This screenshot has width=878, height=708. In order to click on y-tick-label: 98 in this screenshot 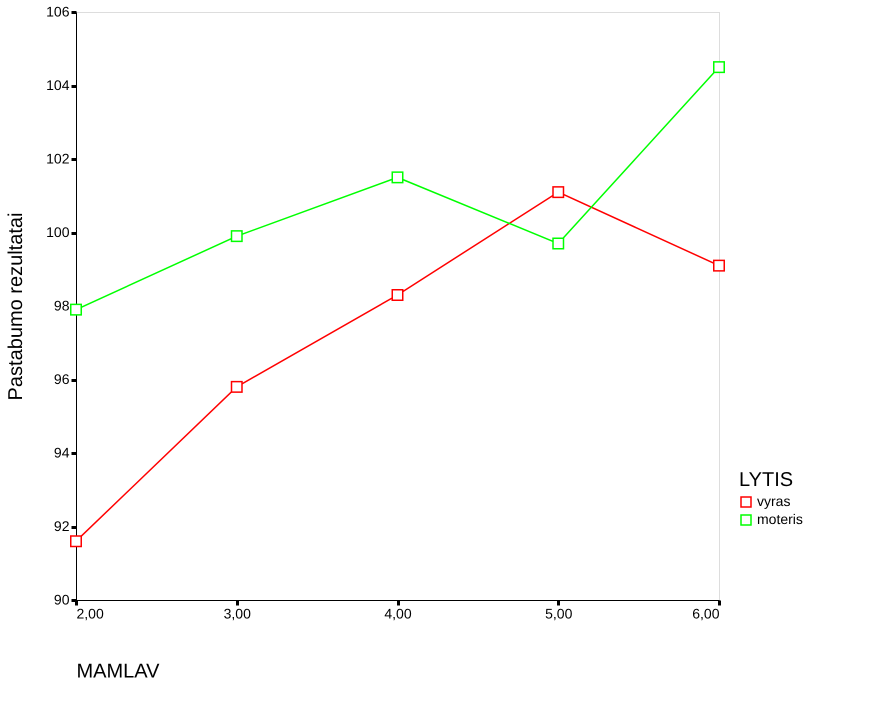, I will do `click(62, 306)`.